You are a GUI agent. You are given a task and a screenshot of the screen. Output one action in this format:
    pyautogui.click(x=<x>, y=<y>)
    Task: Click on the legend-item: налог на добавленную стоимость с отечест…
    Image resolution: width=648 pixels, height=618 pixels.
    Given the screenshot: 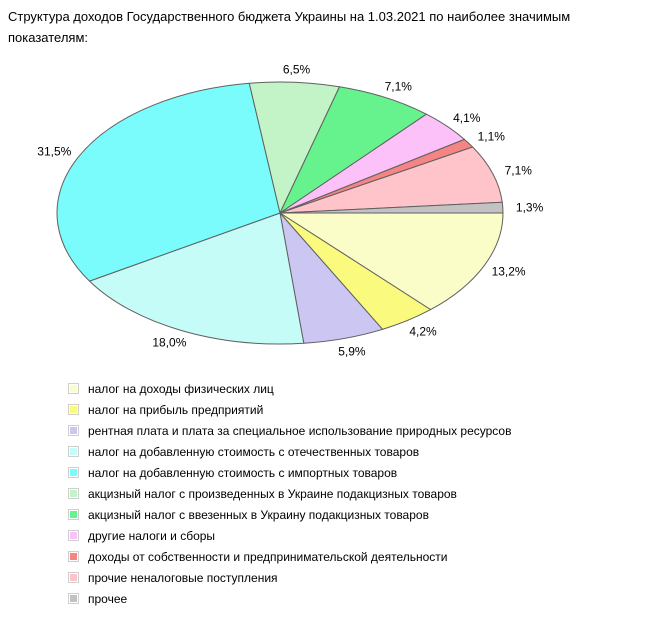 What is the action you would take?
    pyautogui.click(x=289, y=451)
    